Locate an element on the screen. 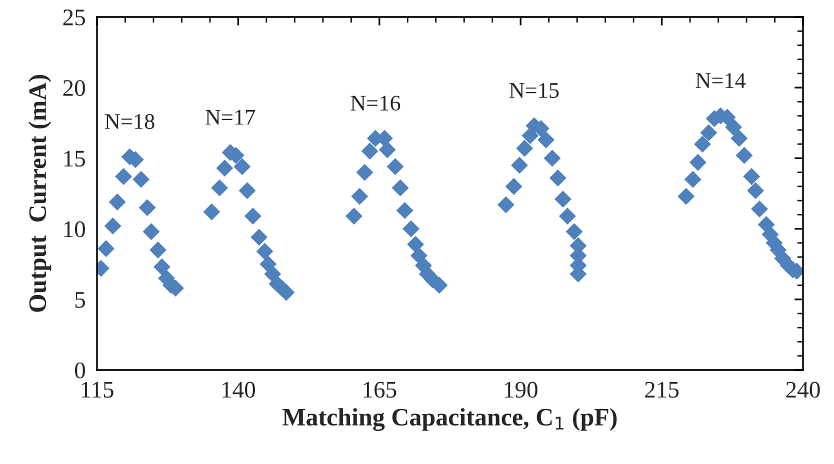  annotation: N=17 is located at coordinates (231, 117).